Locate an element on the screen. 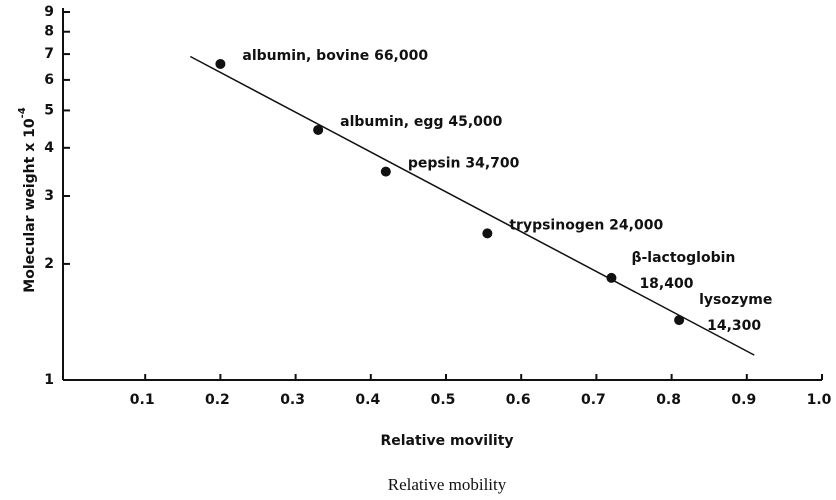 This screenshot has height=500, width=836. x-tick-label: 0.4 is located at coordinates (367, 400).